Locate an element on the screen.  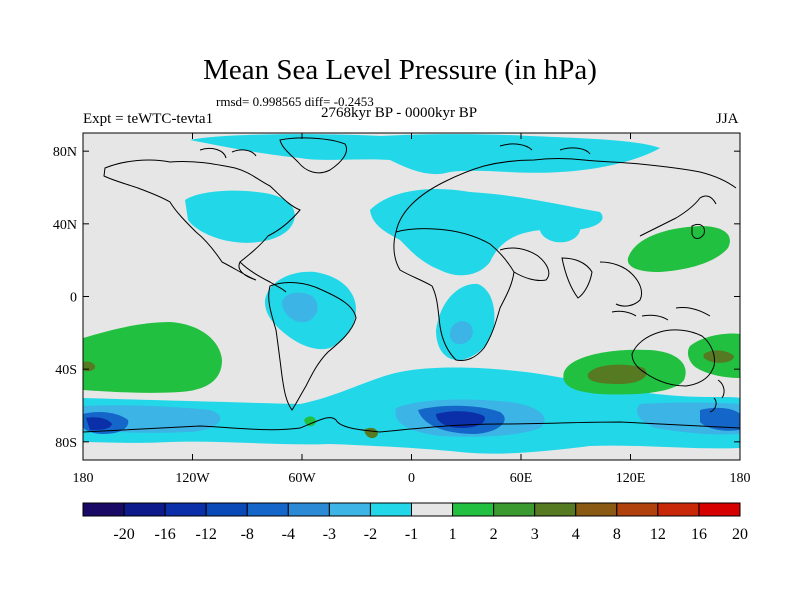
field-arctic-low is located at coordinates (425, 154).